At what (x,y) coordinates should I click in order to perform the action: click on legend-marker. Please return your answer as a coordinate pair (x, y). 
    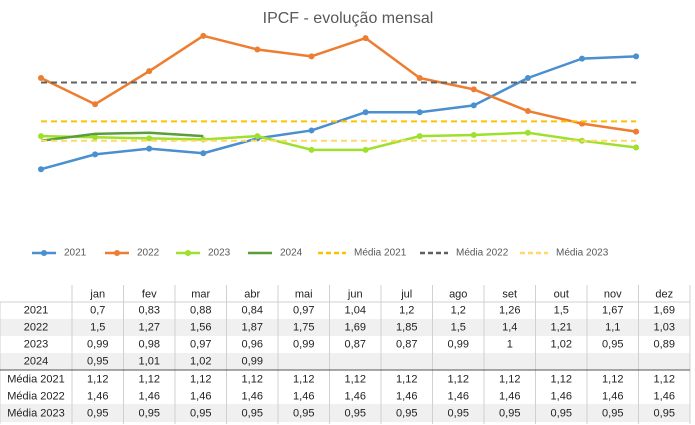
    Looking at the image, I should click on (44, 253).